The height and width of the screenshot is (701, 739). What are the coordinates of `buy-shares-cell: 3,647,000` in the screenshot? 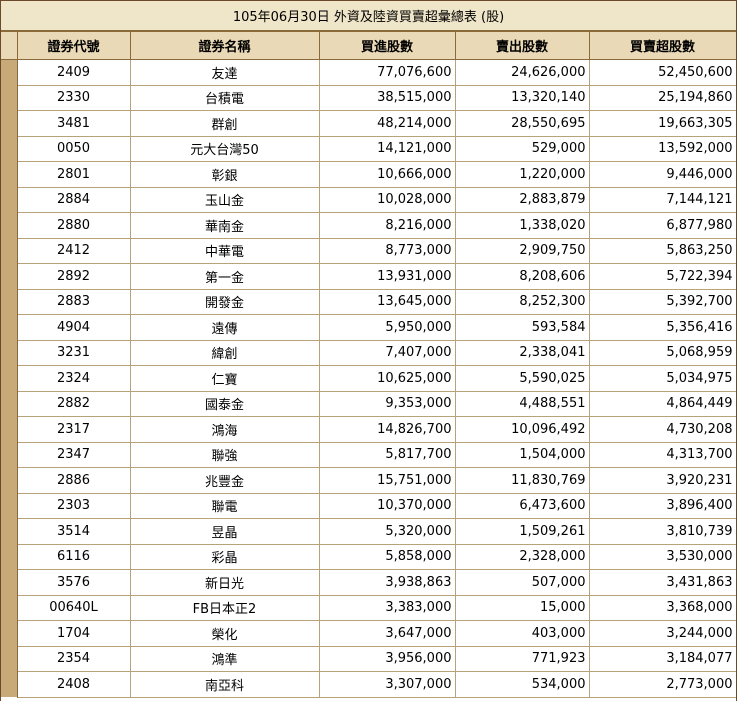 It's located at (387, 633).